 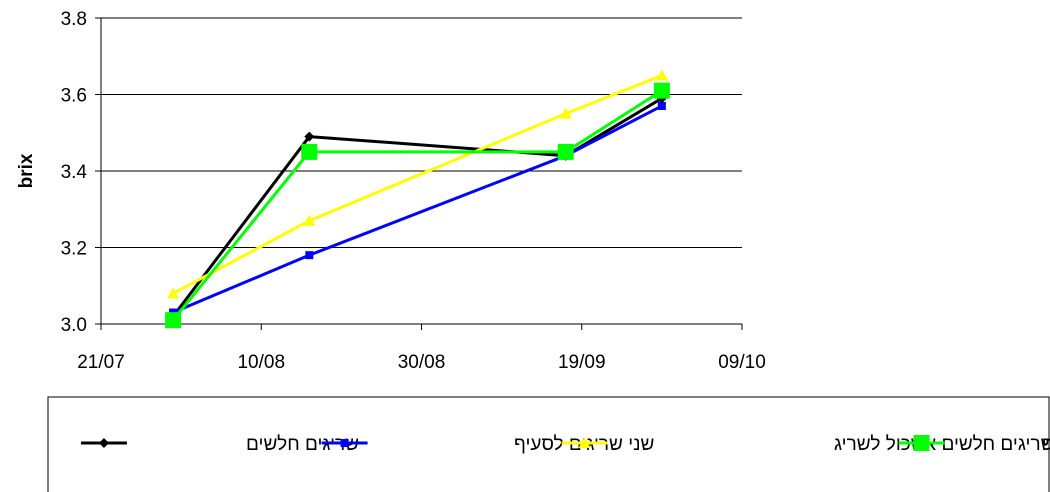 What do you see at coordinates (261, 362) in the screenshot?
I see `x-tick-label: 10/08` at bounding box center [261, 362].